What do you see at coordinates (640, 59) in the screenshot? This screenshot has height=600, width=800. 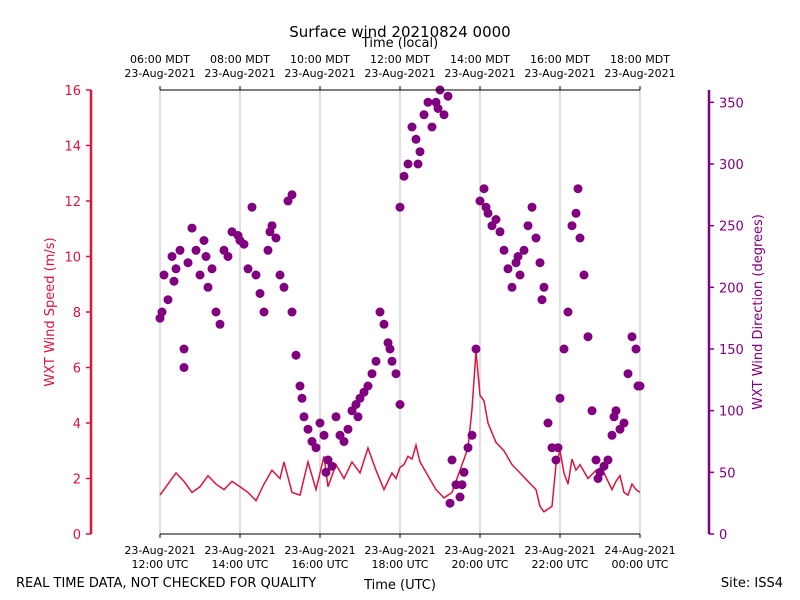 I see `top-tick-label: 18:00 MDT` at bounding box center [640, 59].